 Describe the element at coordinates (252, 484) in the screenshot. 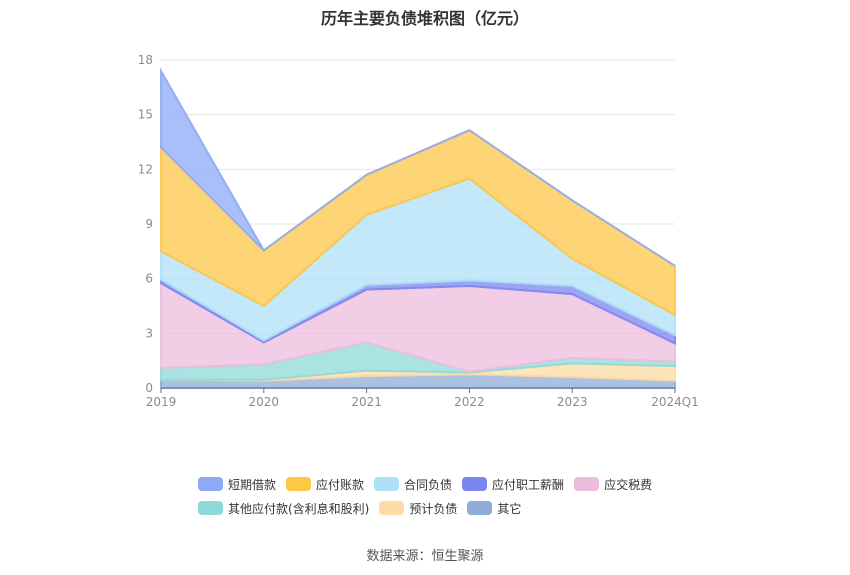

I see `legend-label: 短期借款` at that location.